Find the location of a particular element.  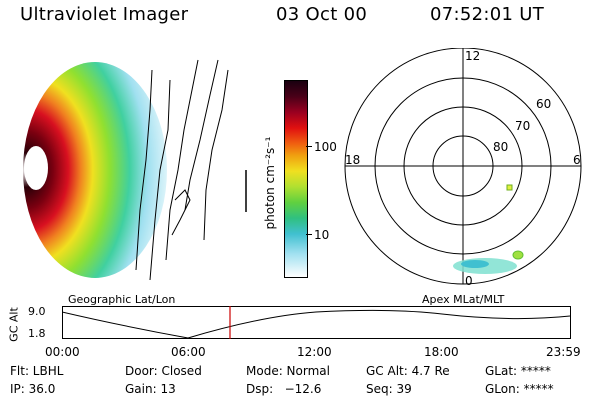

altitude-curve is located at coordinates (316, 324).